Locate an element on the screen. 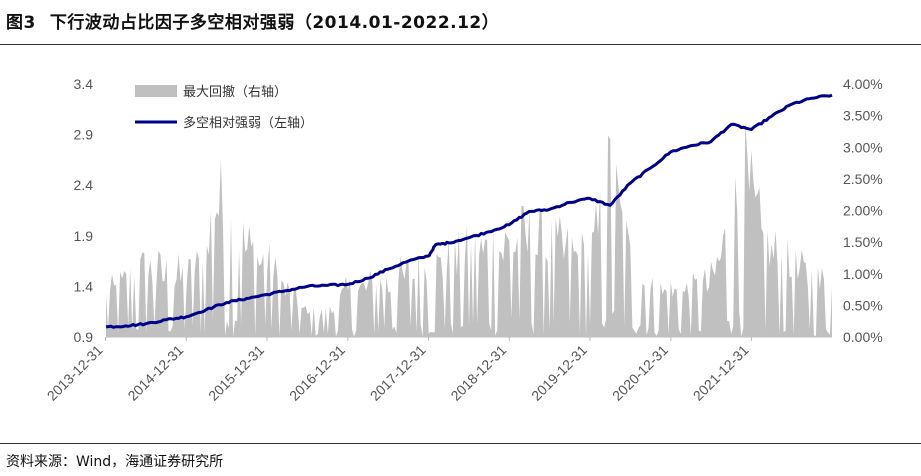 This screenshot has width=921, height=476. right-axis-tick-label: 1.00% is located at coordinates (863, 274).